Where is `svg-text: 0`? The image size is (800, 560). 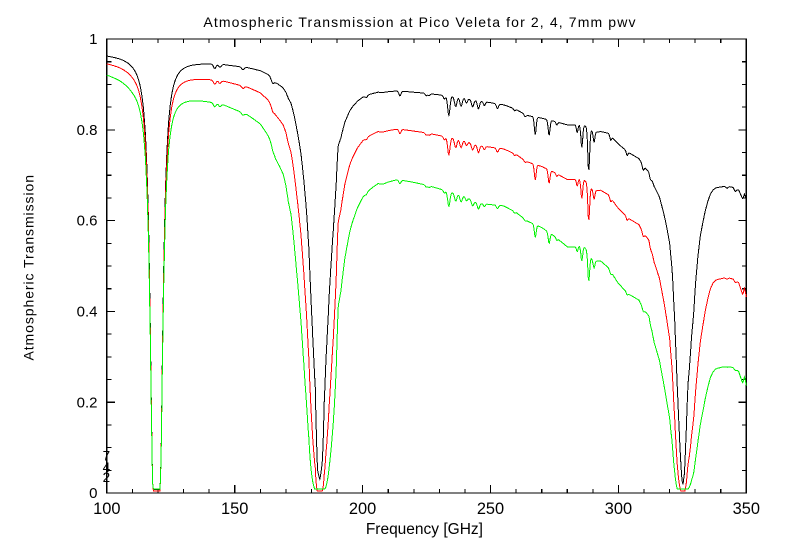 svg-text: 0 is located at coordinates (93, 493).